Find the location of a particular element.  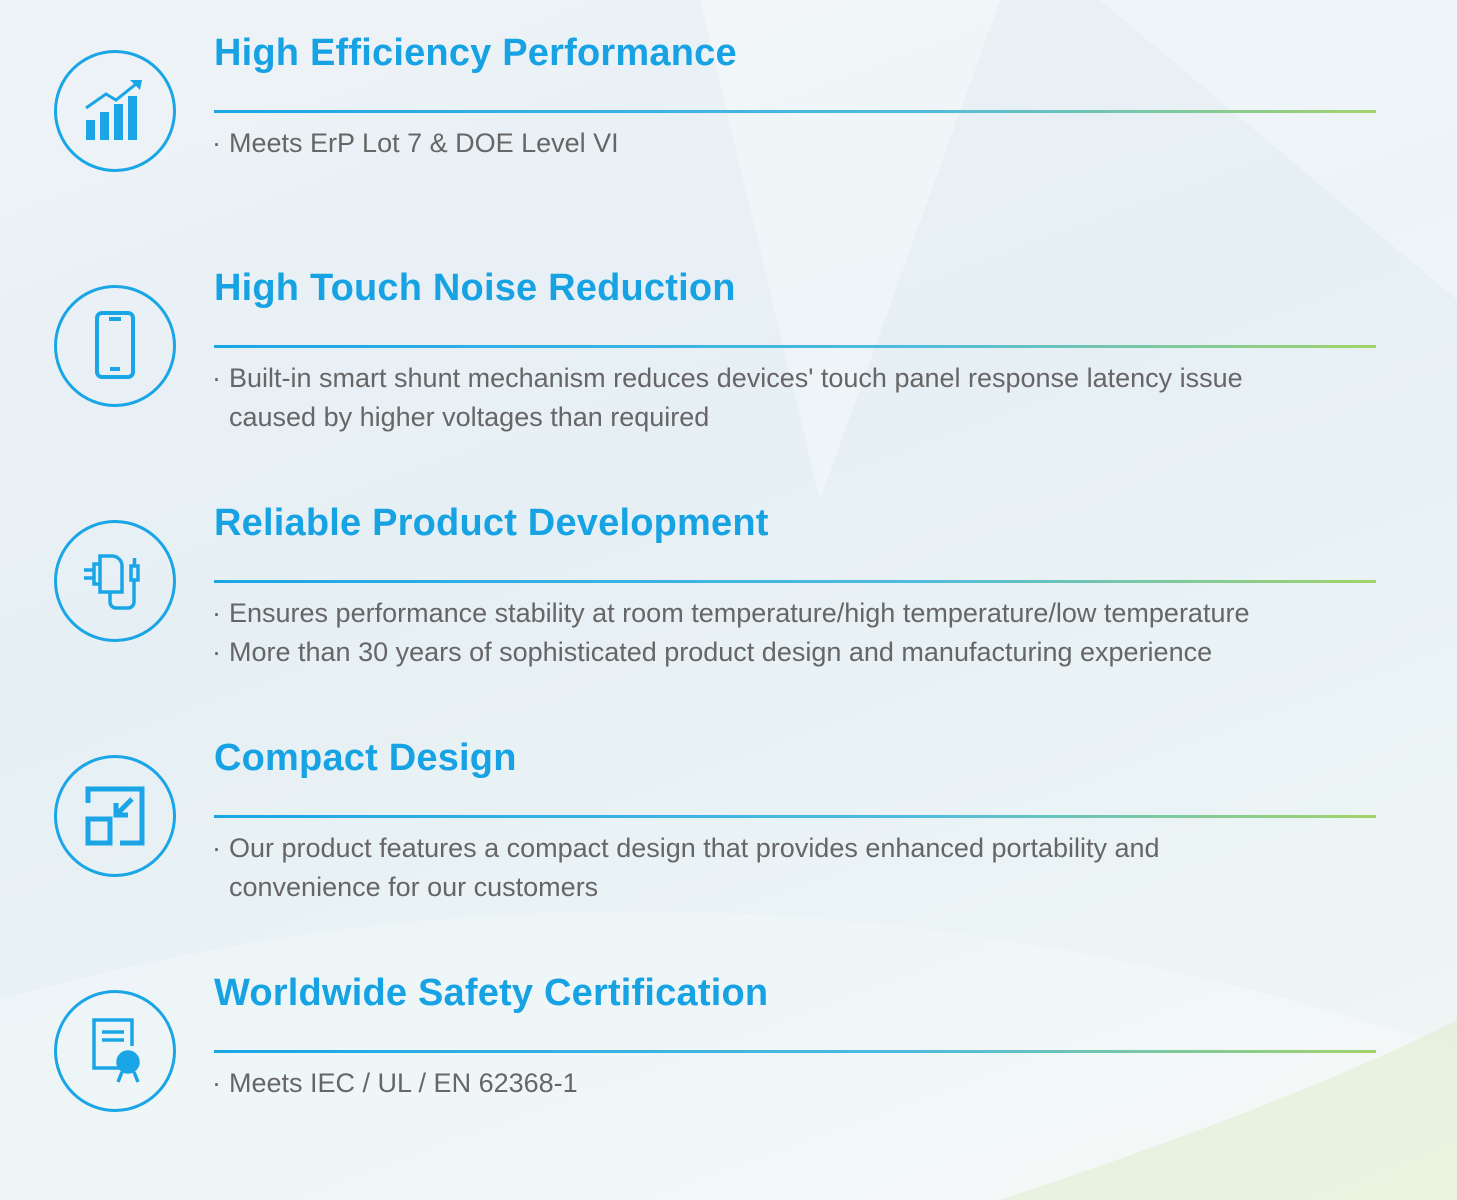

bullet-text: Meets IEC / UL / EN 62368-1 is located at coordinates (403, 1083).